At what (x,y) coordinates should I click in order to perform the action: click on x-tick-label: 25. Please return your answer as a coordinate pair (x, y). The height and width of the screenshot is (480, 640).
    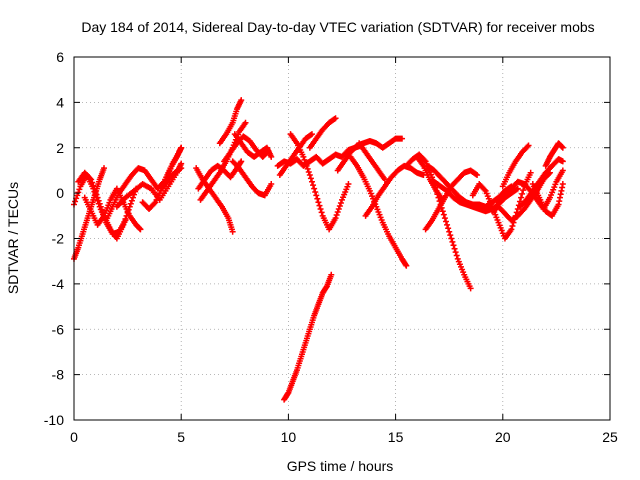
    Looking at the image, I should click on (610, 437).